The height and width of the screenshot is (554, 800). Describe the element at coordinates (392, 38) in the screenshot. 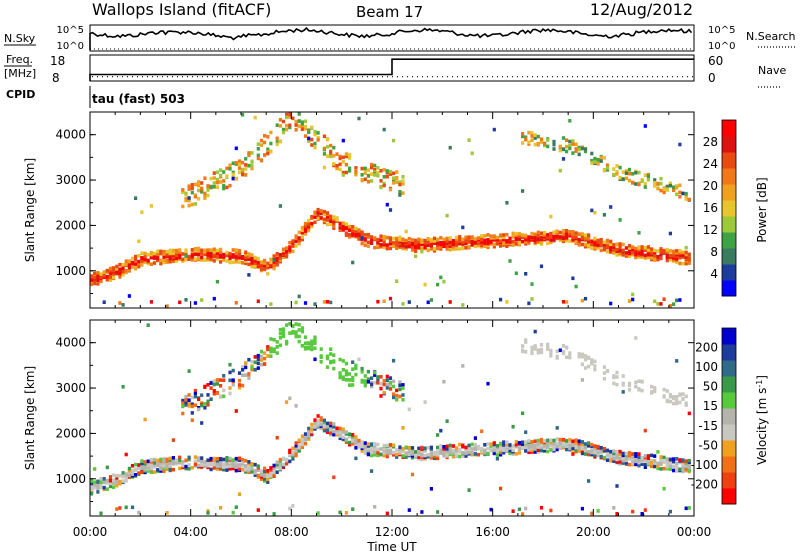

I see `nsky-frame` at that location.